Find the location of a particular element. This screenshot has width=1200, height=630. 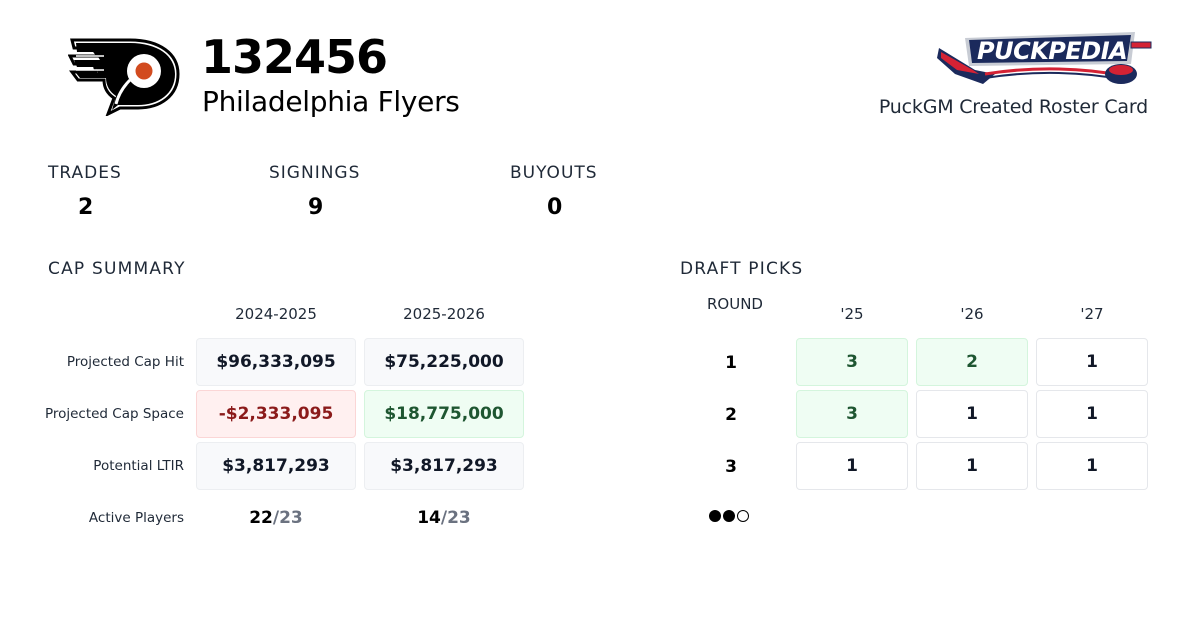

cap-hit-cell: $75,225,000 is located at coordinates (444, 362).